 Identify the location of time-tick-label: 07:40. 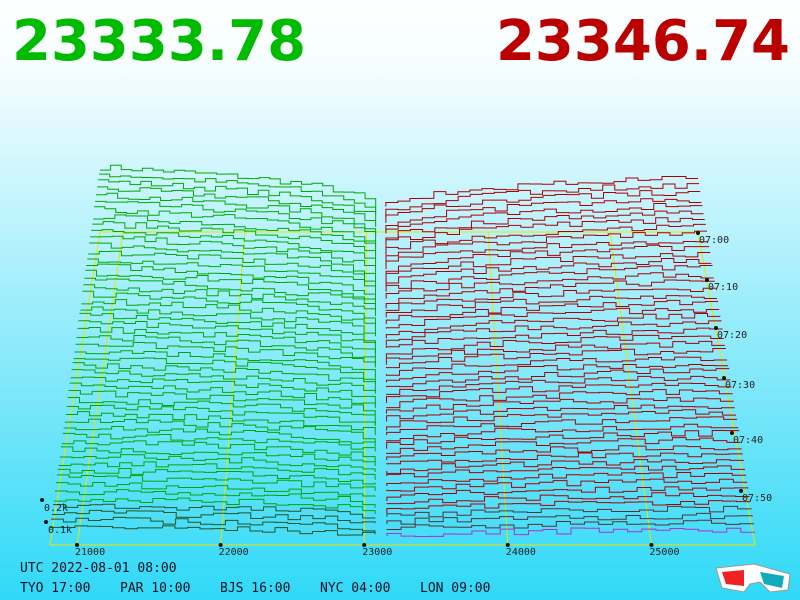
(748, 440).